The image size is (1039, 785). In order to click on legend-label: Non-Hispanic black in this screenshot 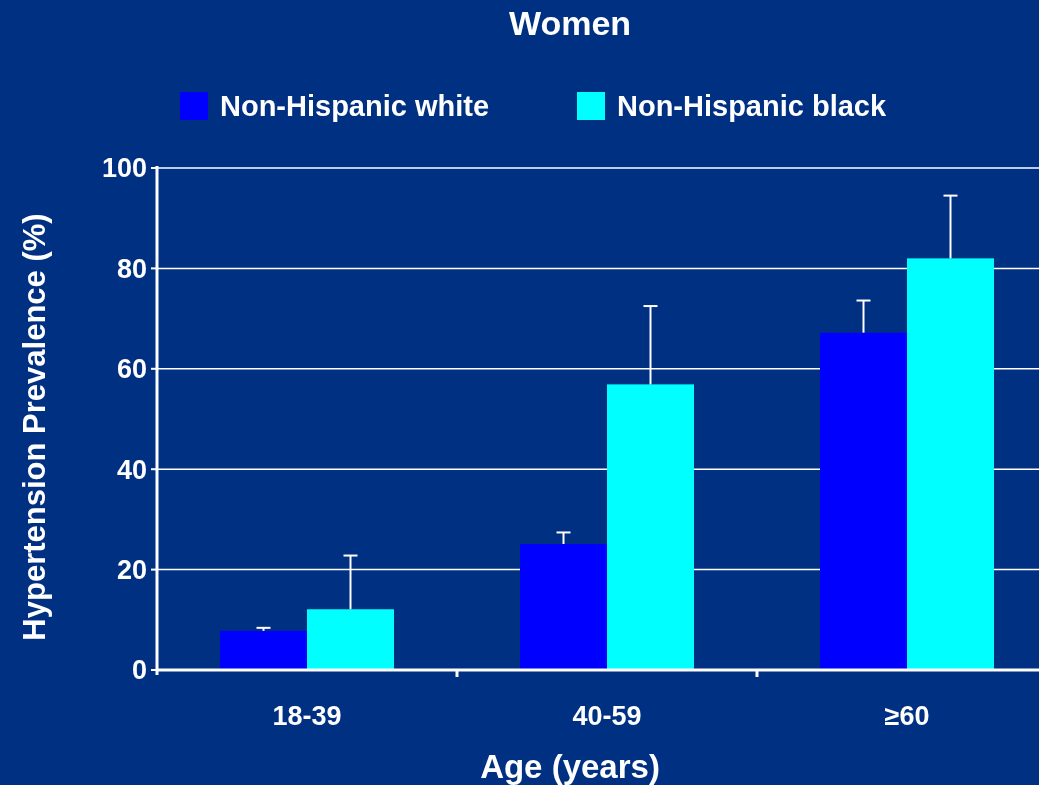, I will do `click(752, 106)`.